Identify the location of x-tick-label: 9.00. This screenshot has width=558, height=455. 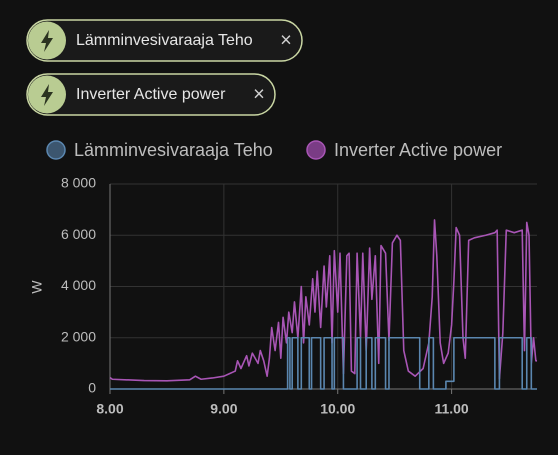
(223, 409).